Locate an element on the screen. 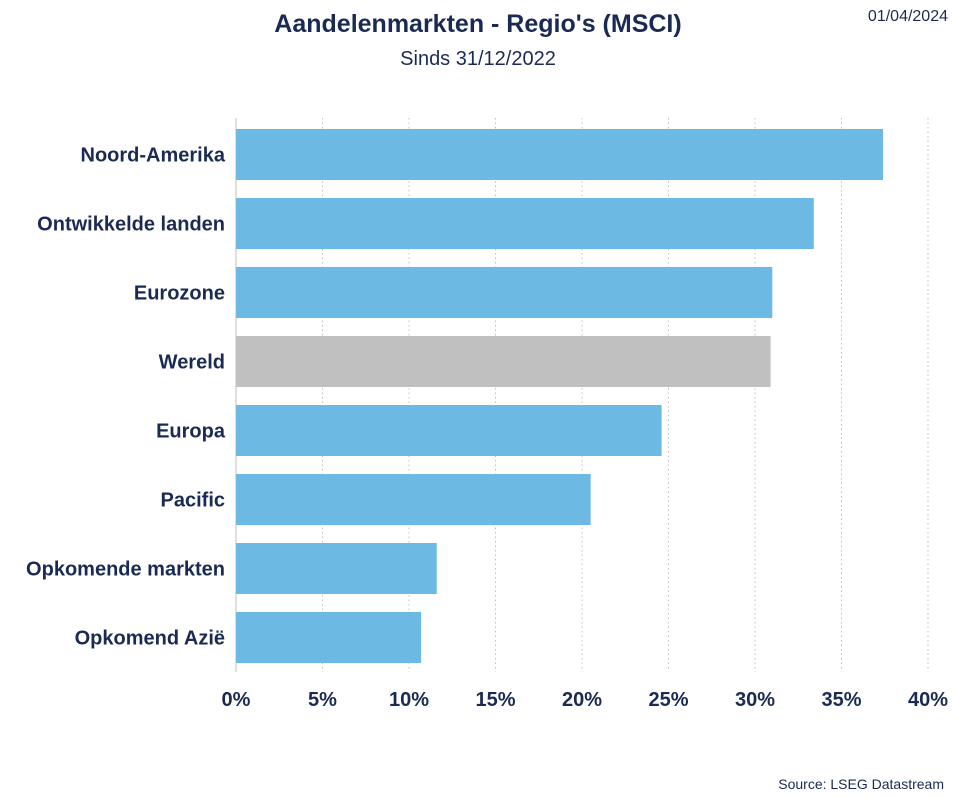 Image resolution: width=956 pixels, height=798 pixels. source-note: Source: LSEG Datastream is located at coordinates (861, 784).